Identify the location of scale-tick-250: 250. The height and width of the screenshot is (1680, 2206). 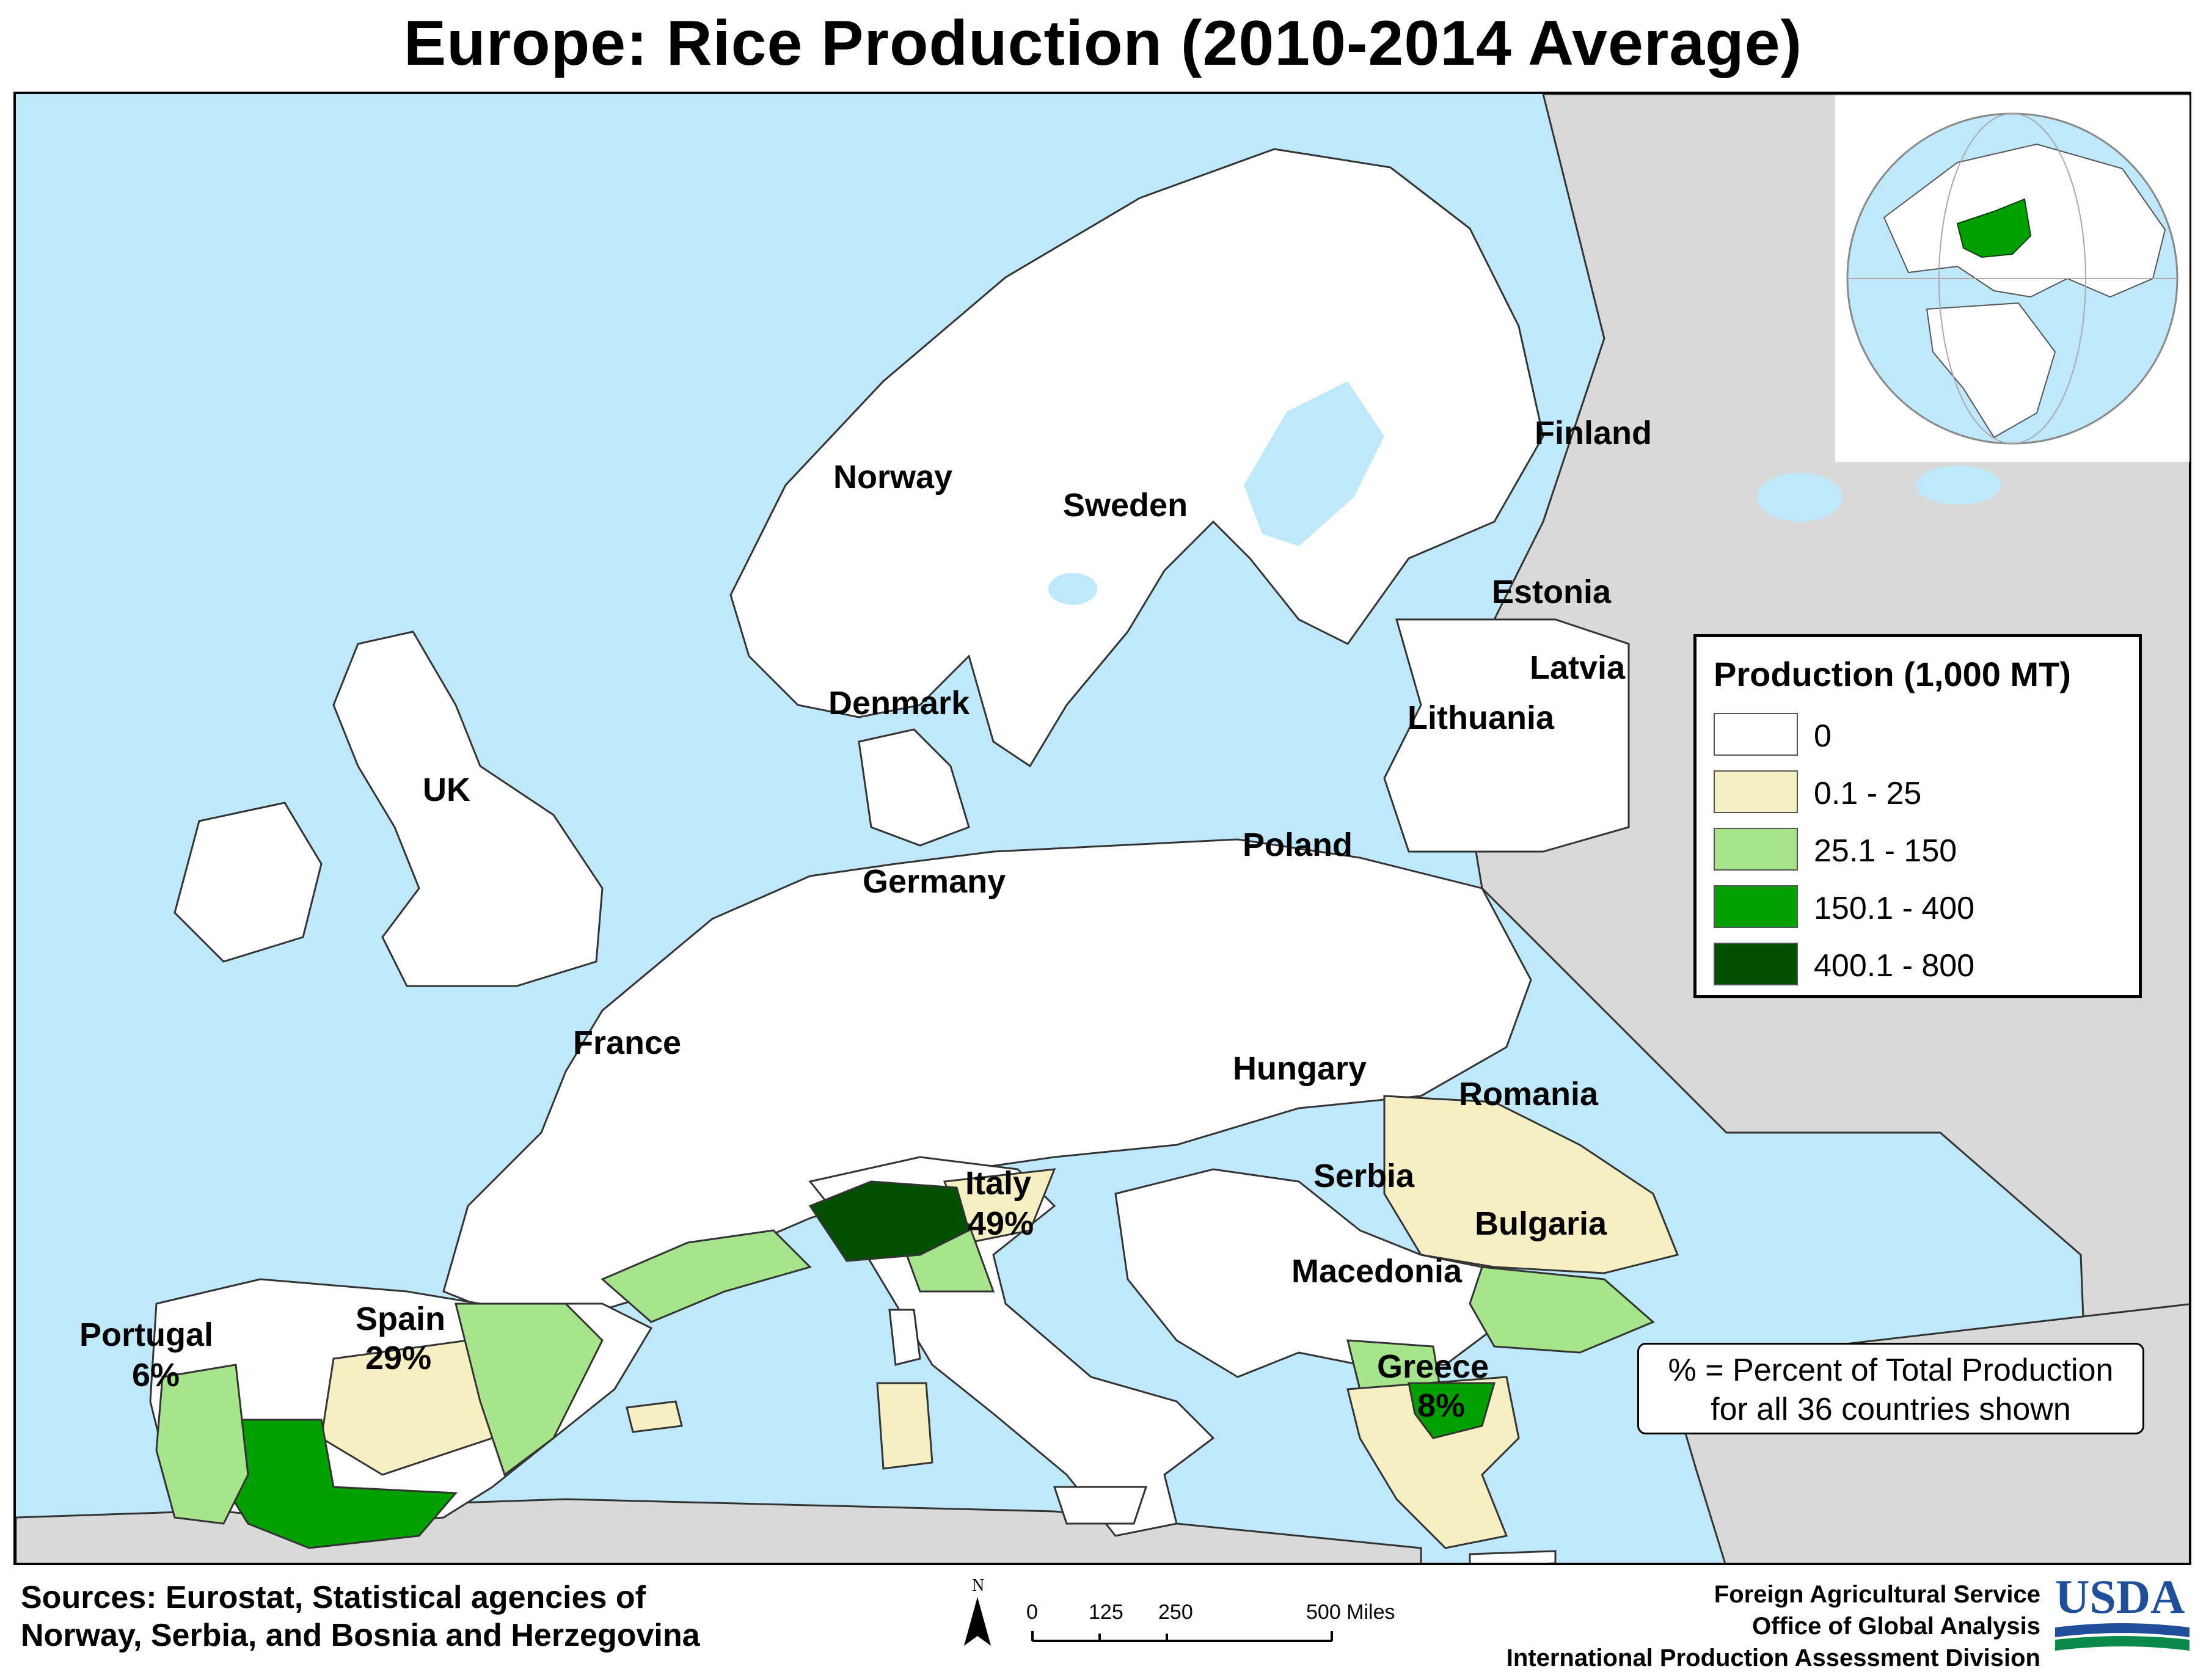
(1175, 1612).